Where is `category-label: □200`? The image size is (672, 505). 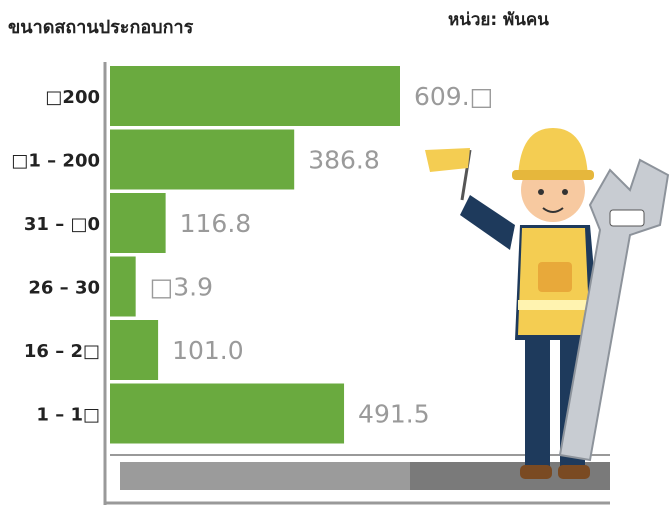
category-label: □200 is located at coordinates (72, 97).